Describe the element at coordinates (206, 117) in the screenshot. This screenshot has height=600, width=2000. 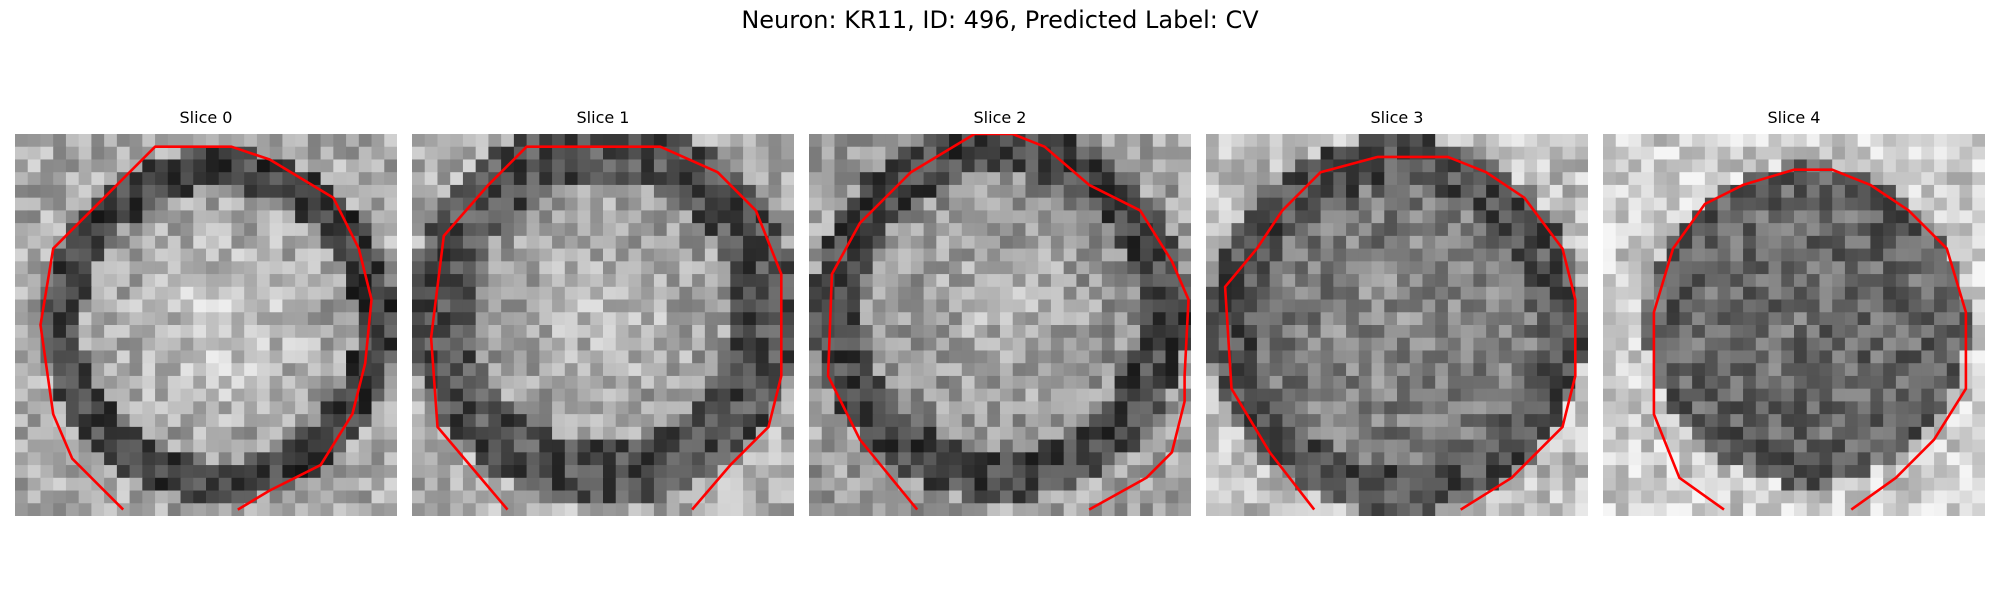
I see `slice-title: Slice 0` at that location.